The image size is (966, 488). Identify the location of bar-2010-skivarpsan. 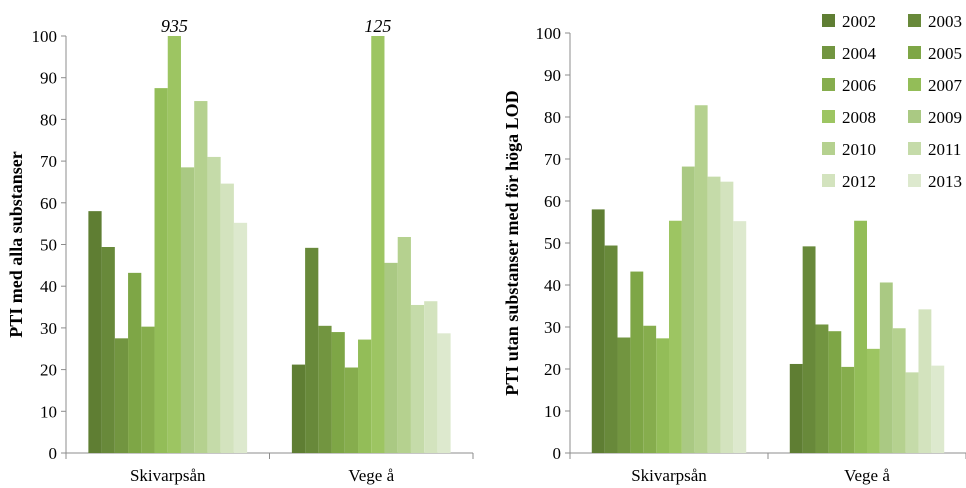
(701, 279).